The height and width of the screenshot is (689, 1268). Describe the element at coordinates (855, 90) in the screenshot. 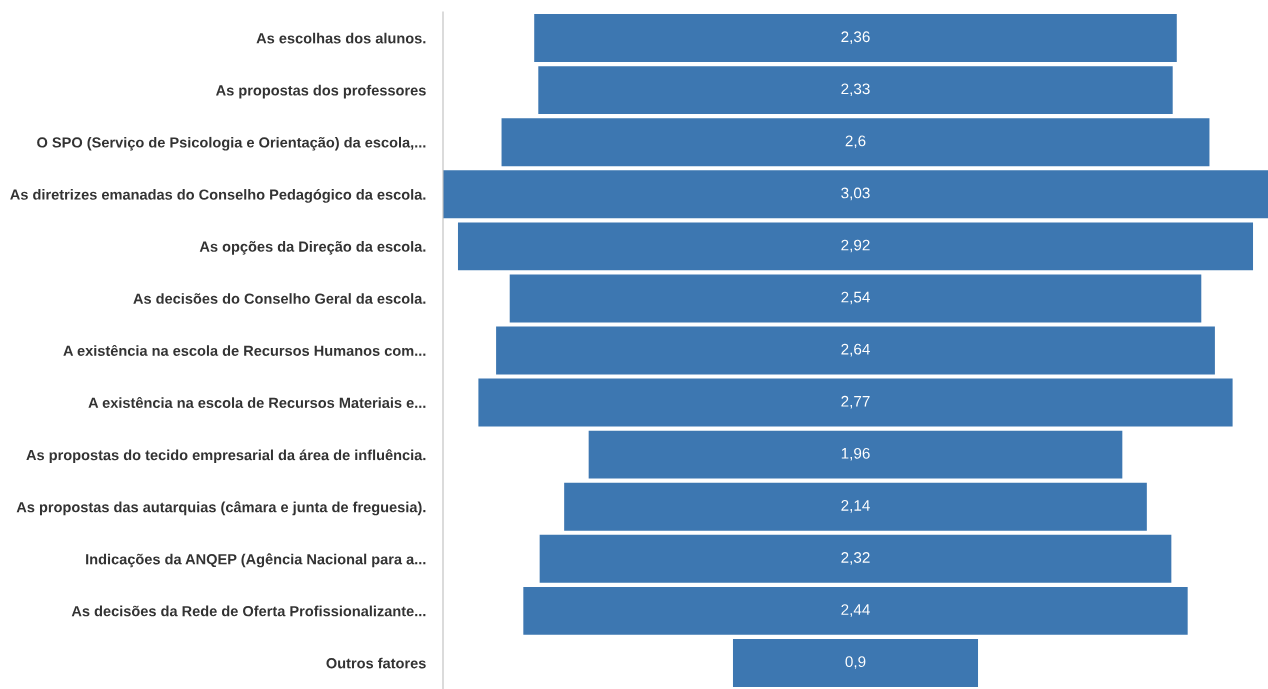

I see `data-label: 2,33` at that location.